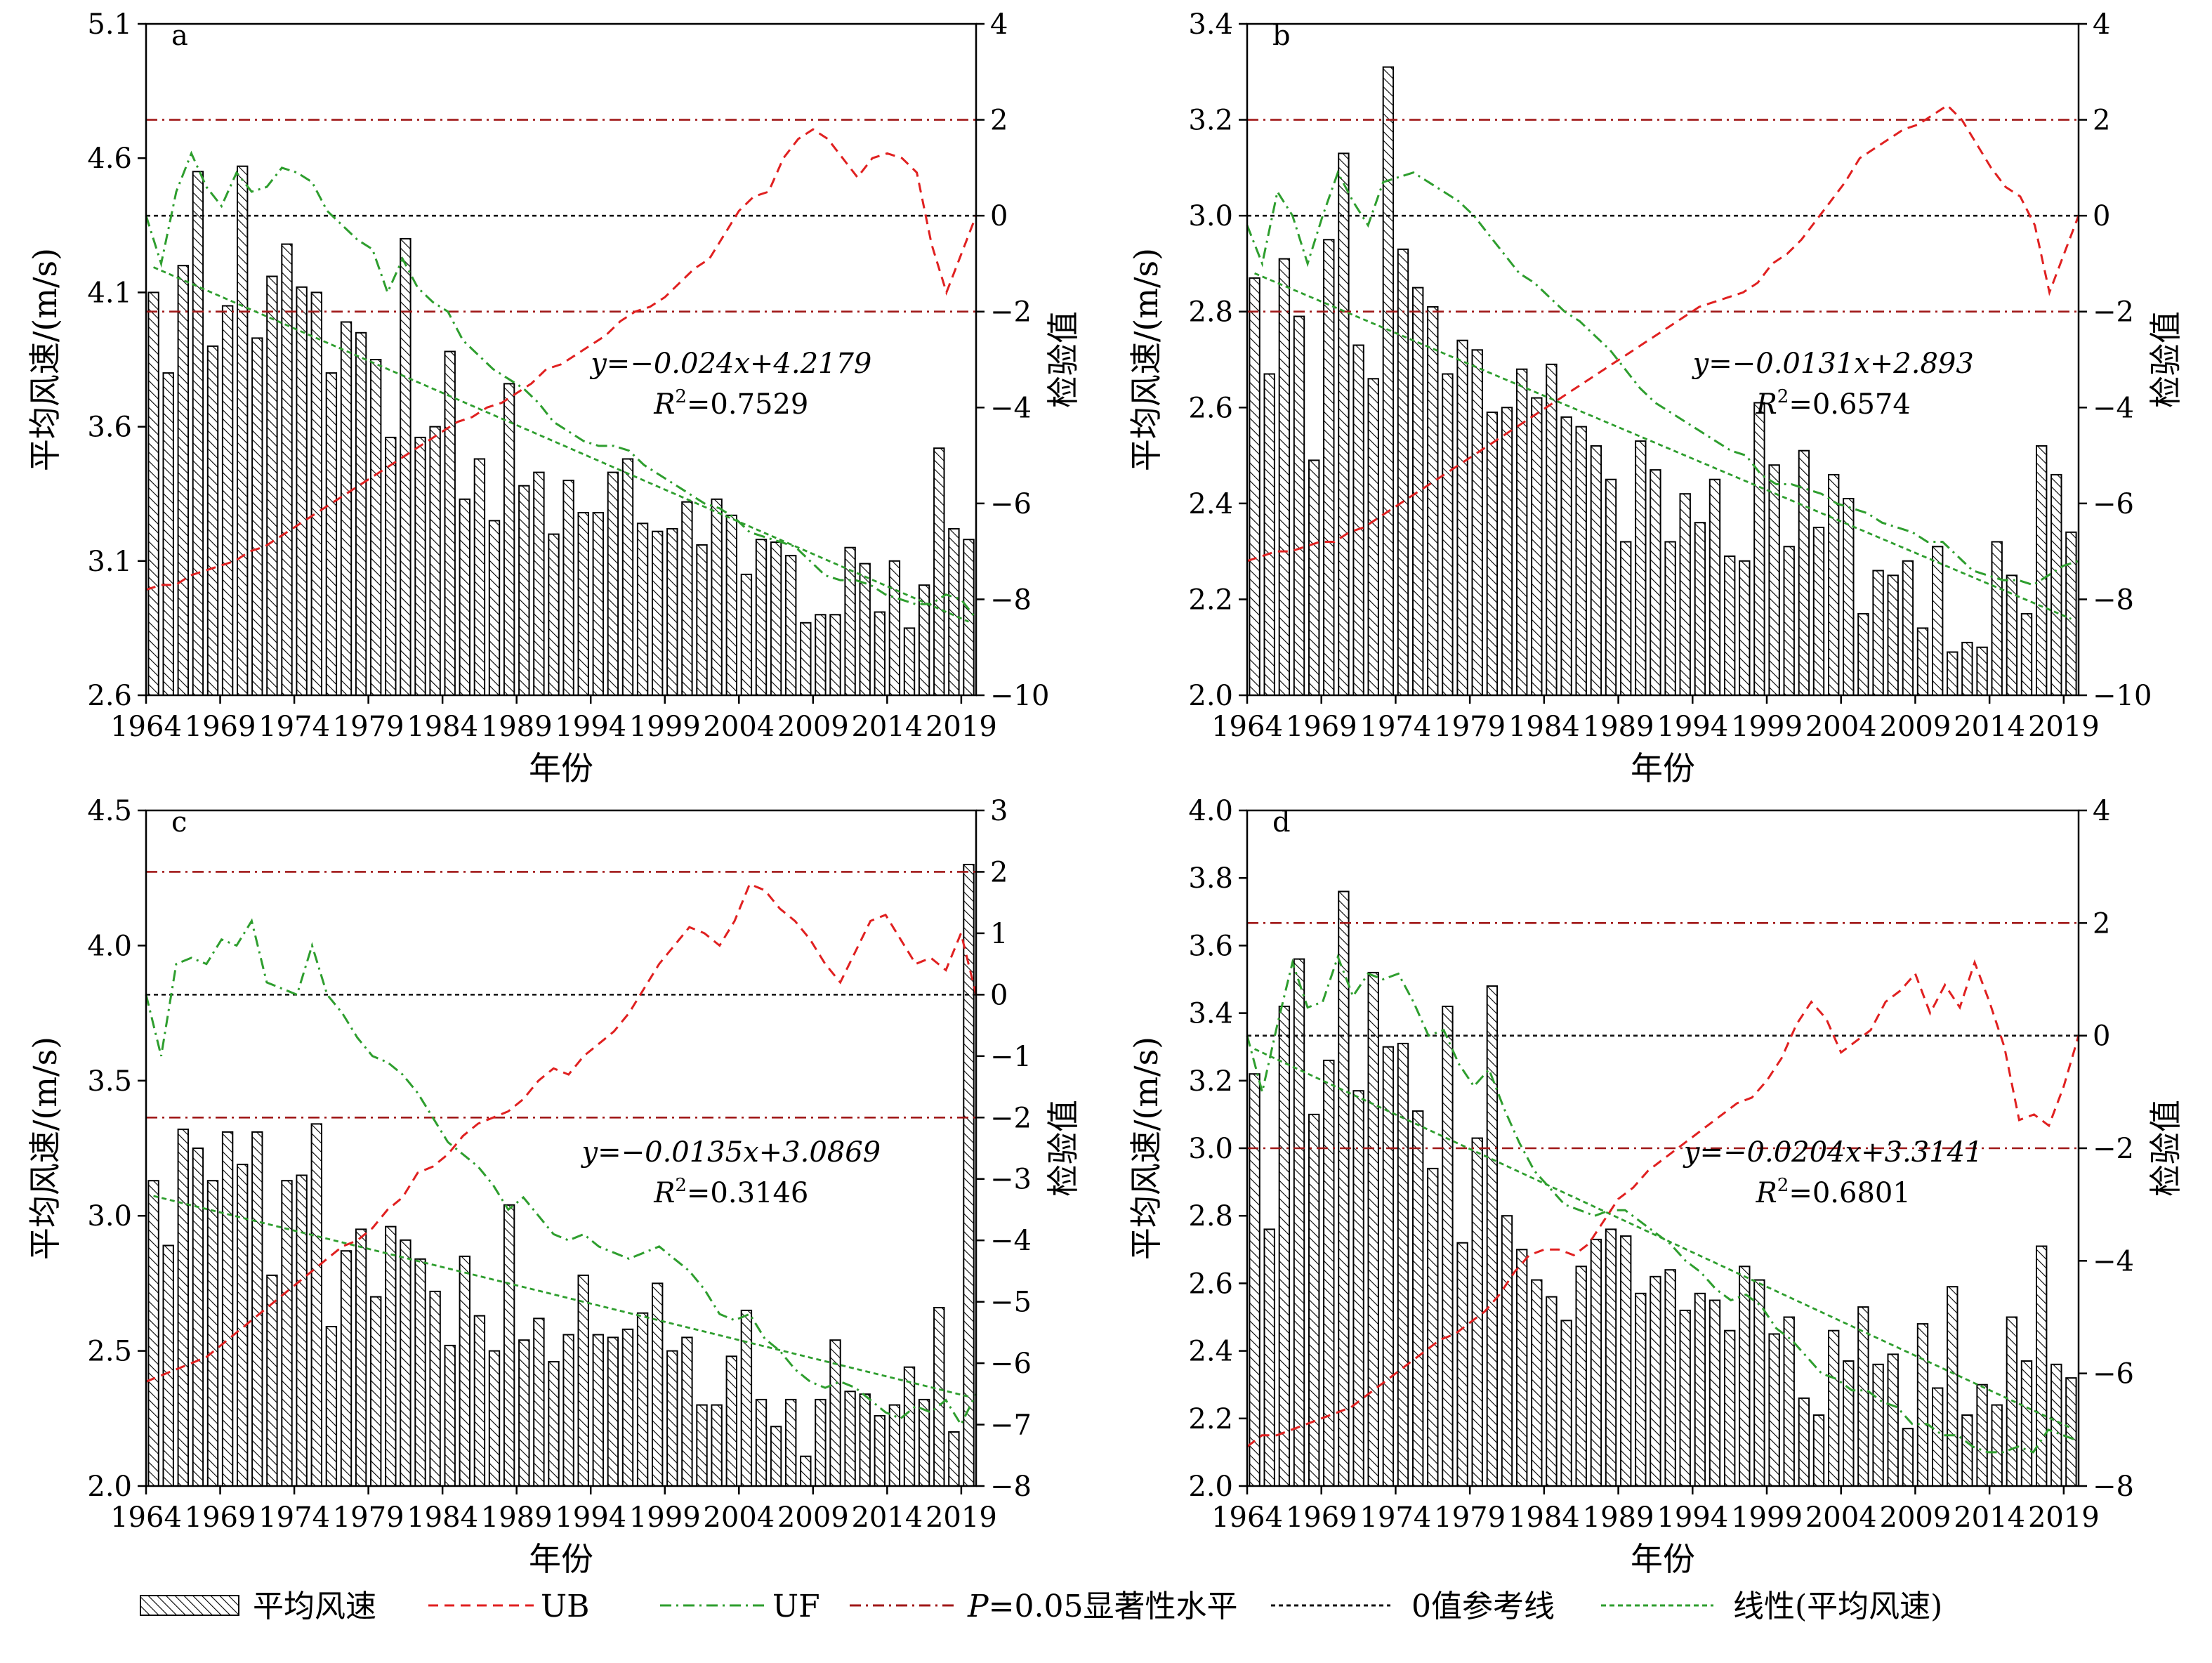 This screenshot has width=2212, height=1663. I want to click on bar-2007, so click(1893, 635).